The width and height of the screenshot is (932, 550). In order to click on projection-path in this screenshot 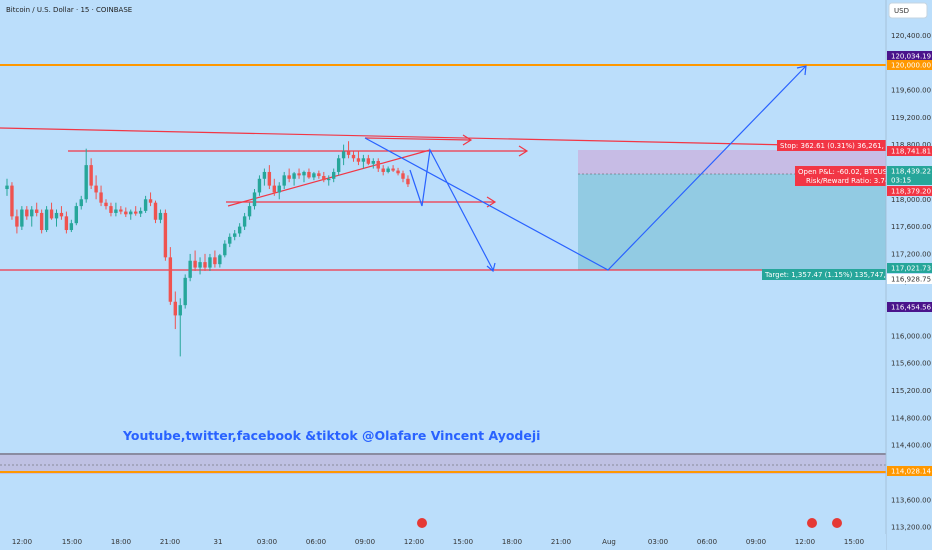, I will do `click(457, 209)`.